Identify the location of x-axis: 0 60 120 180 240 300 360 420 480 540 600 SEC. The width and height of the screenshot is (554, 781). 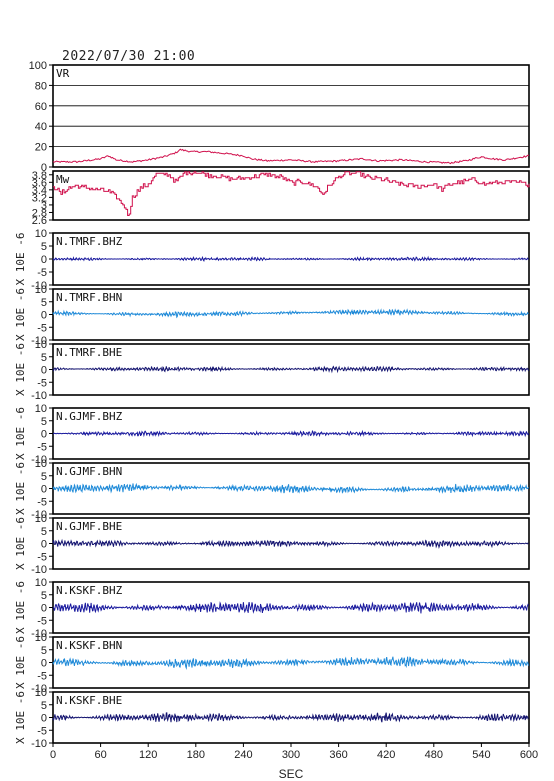
(294, 762).